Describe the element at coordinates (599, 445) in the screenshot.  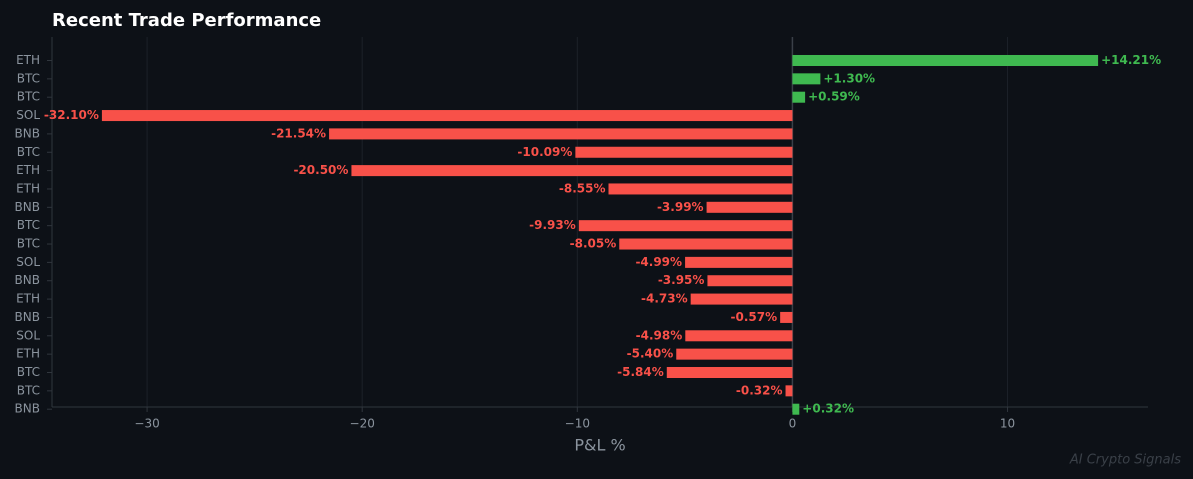
I see `x-axis-label: P&L %` at that location.